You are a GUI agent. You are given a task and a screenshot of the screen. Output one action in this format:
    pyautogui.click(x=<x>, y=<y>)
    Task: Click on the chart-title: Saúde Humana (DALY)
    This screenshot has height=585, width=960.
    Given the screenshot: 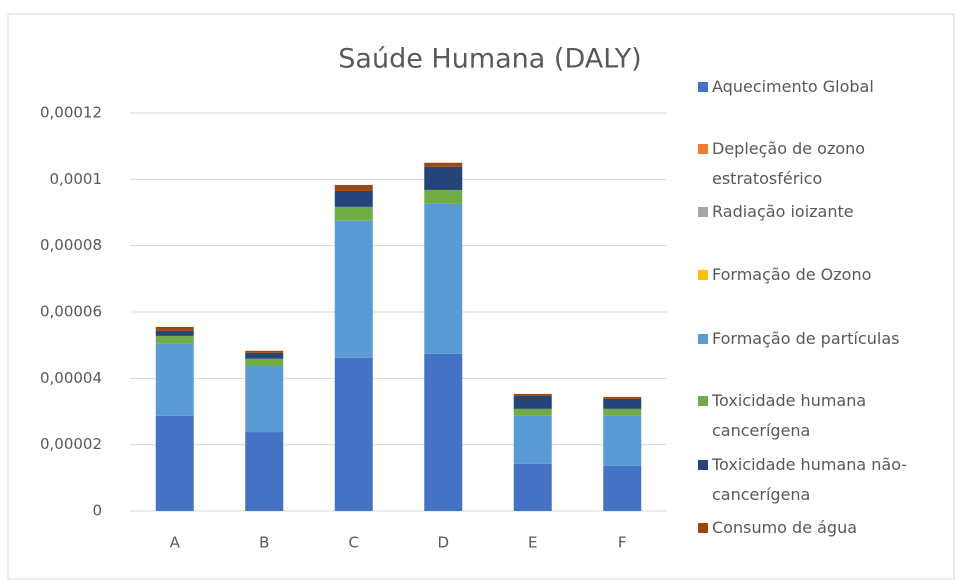 What is the action you would take?
    pyautogui.click(x=489, y=59)
    